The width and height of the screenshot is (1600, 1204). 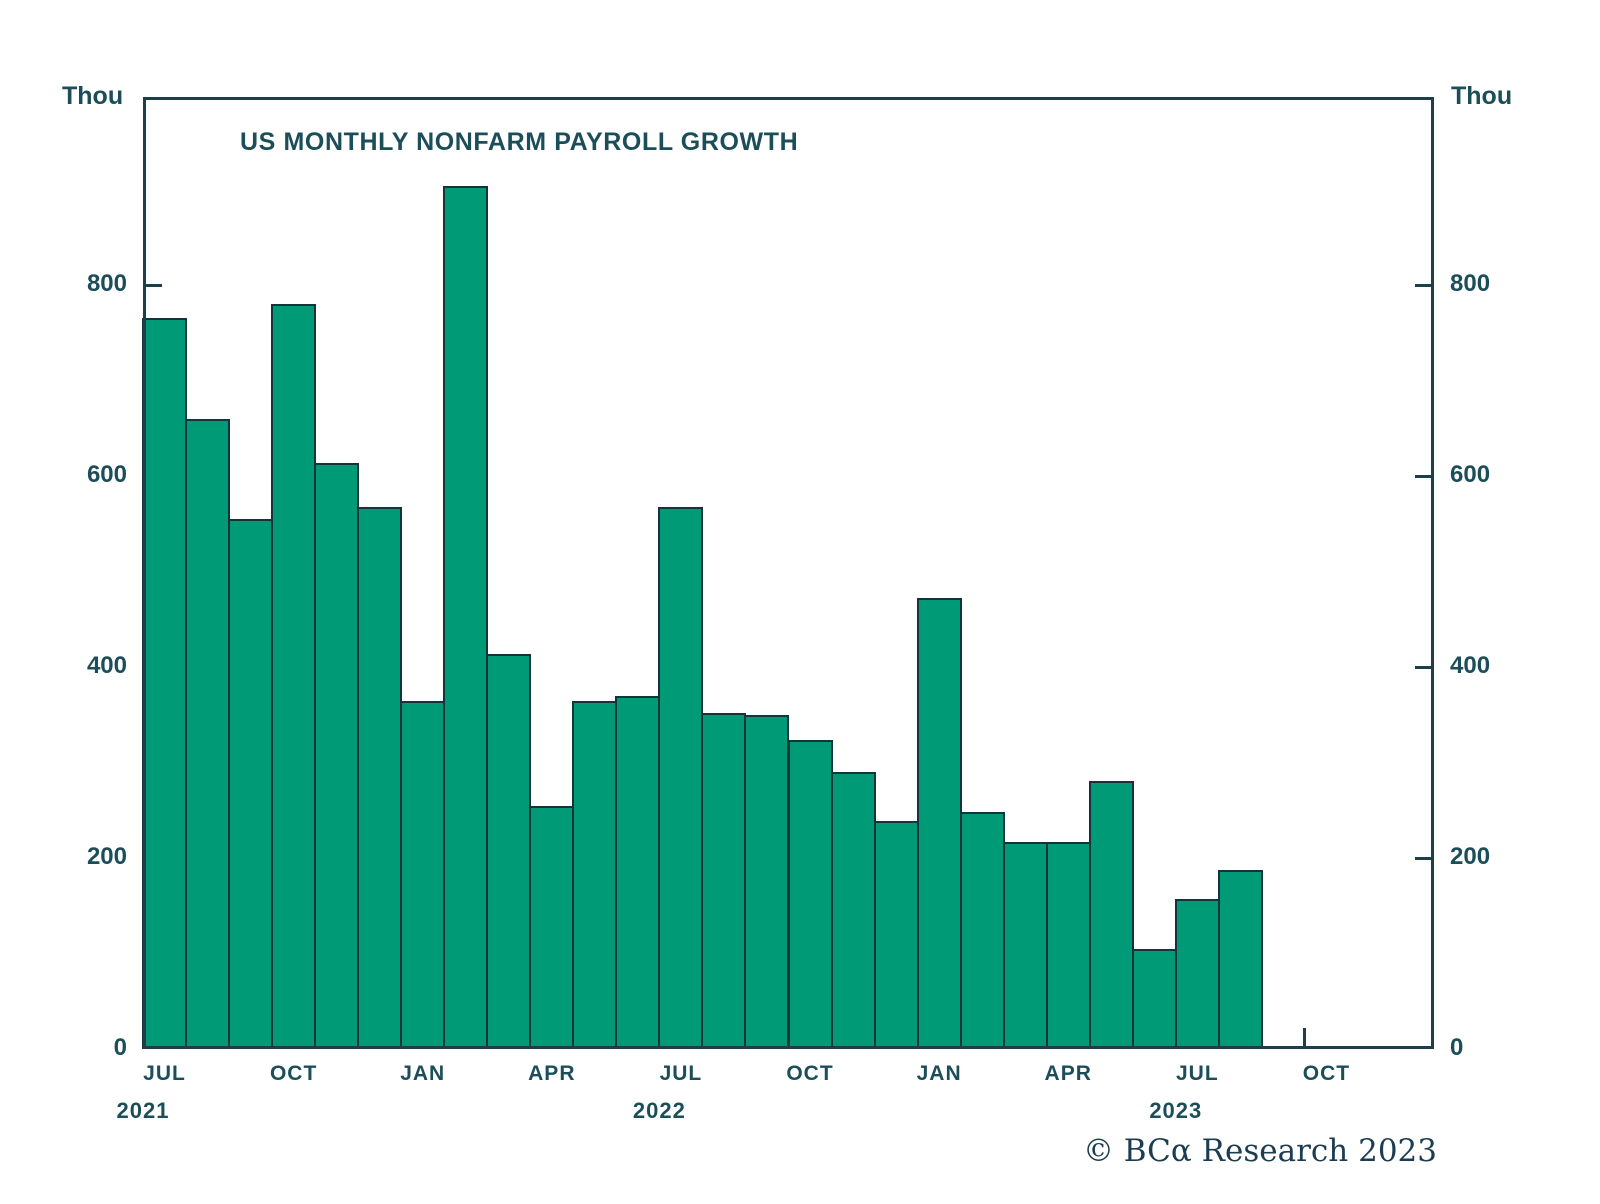 What do you see at coordinates (106, 474) in the screenshot?
I see `y-tick-label-left-600: 600` at bounding box center [106, 474].